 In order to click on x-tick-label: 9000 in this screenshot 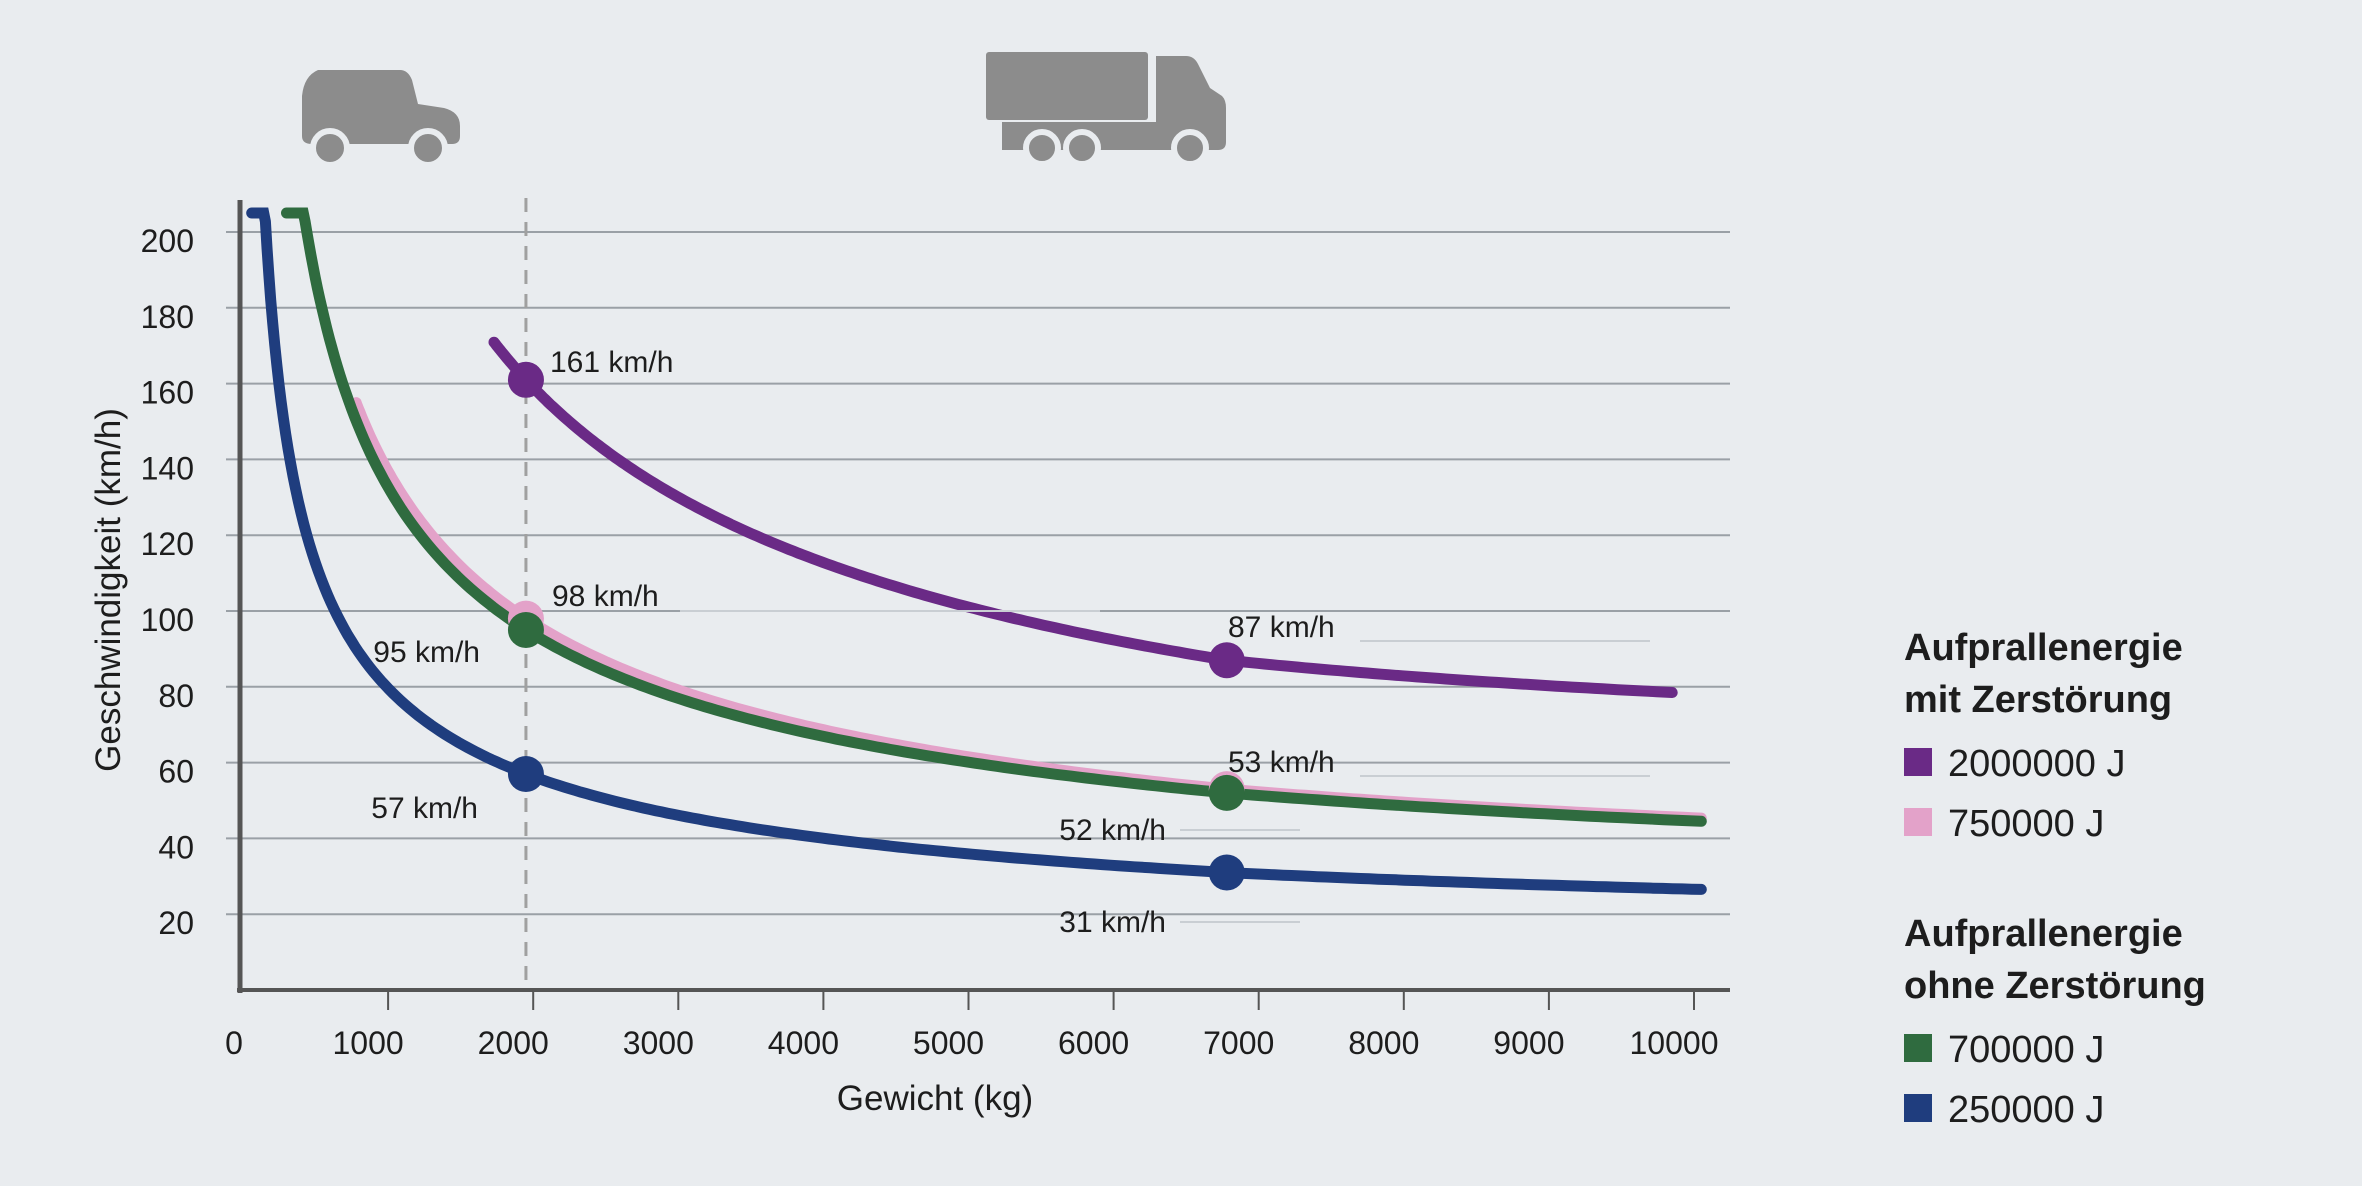, I will do `click(1528, 1043)`.